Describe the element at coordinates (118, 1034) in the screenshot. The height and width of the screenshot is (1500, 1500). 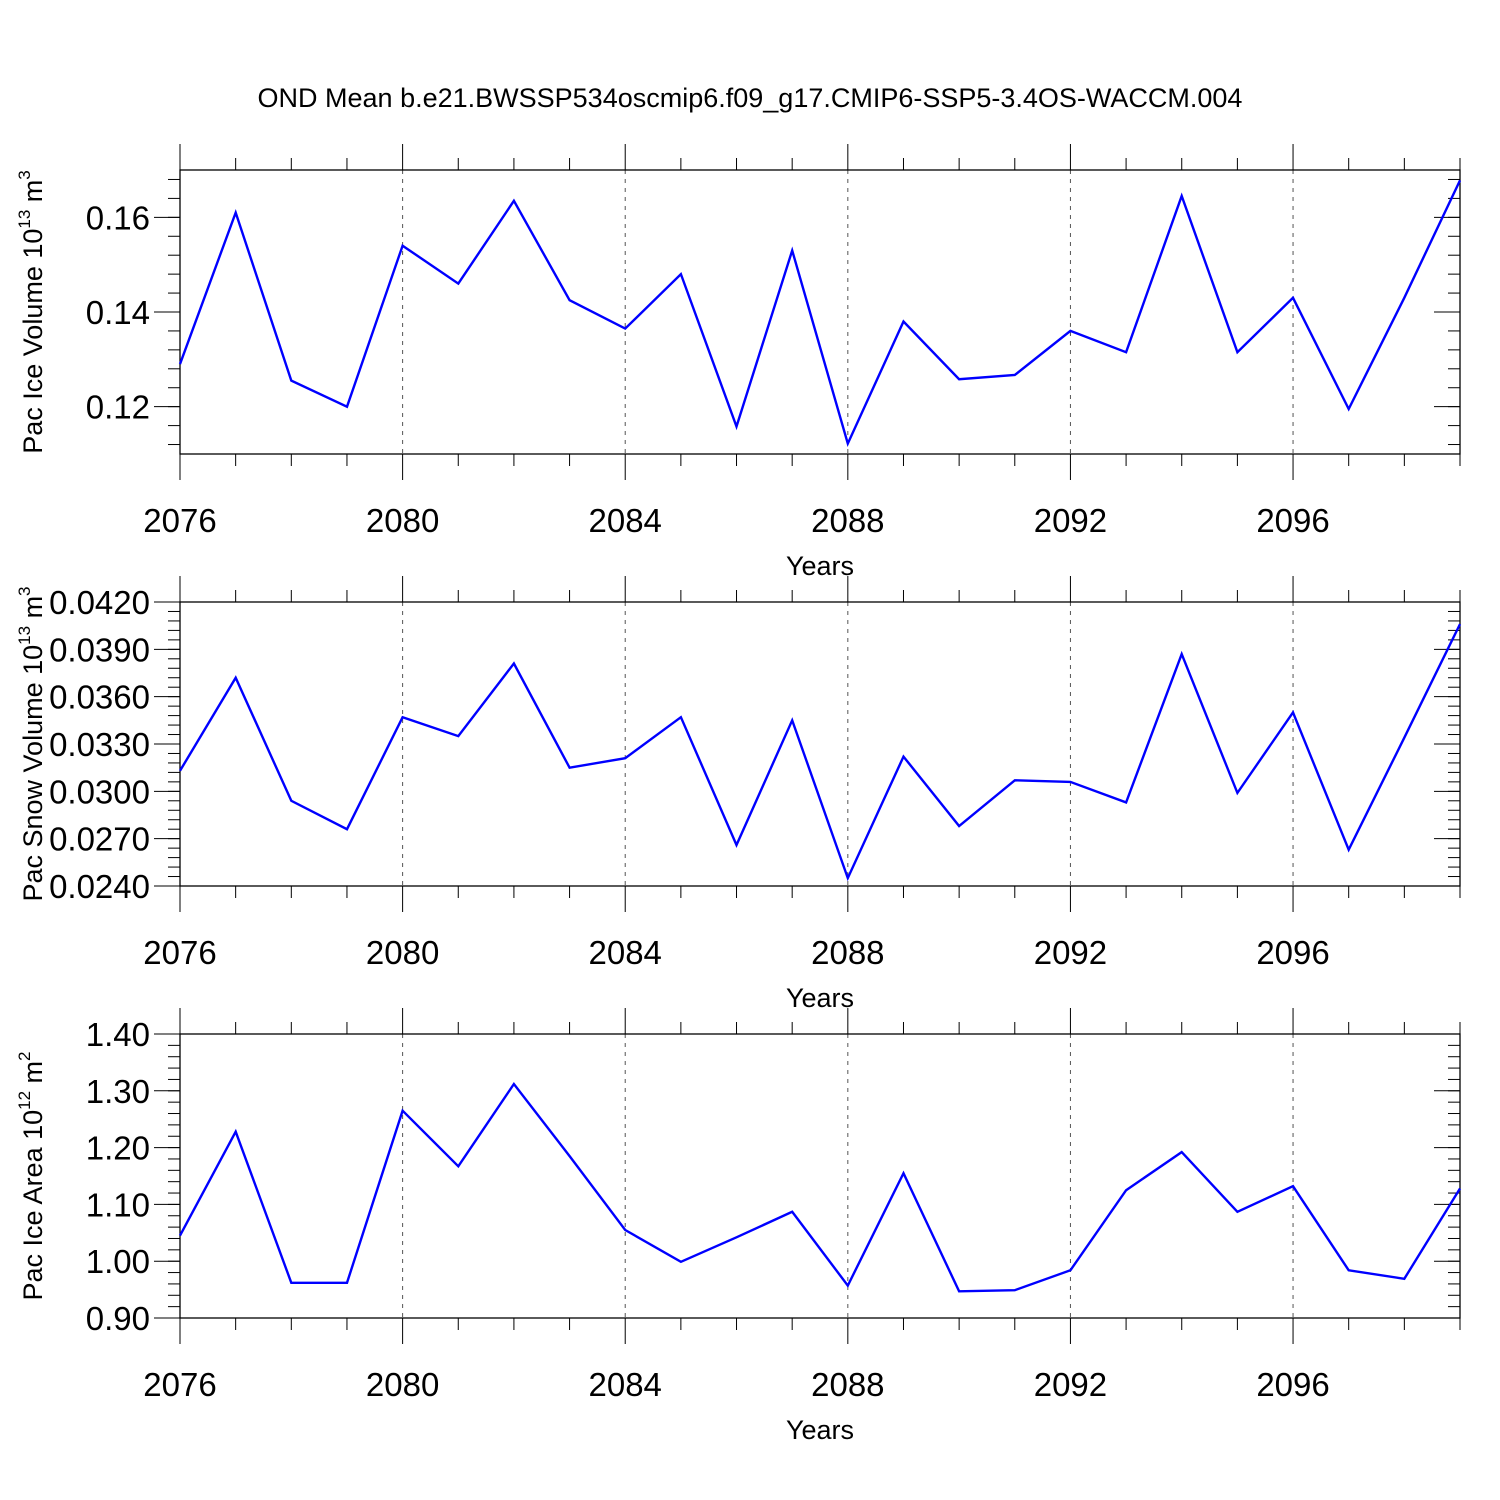
I see `y-tick-label: 1.40` at that location.